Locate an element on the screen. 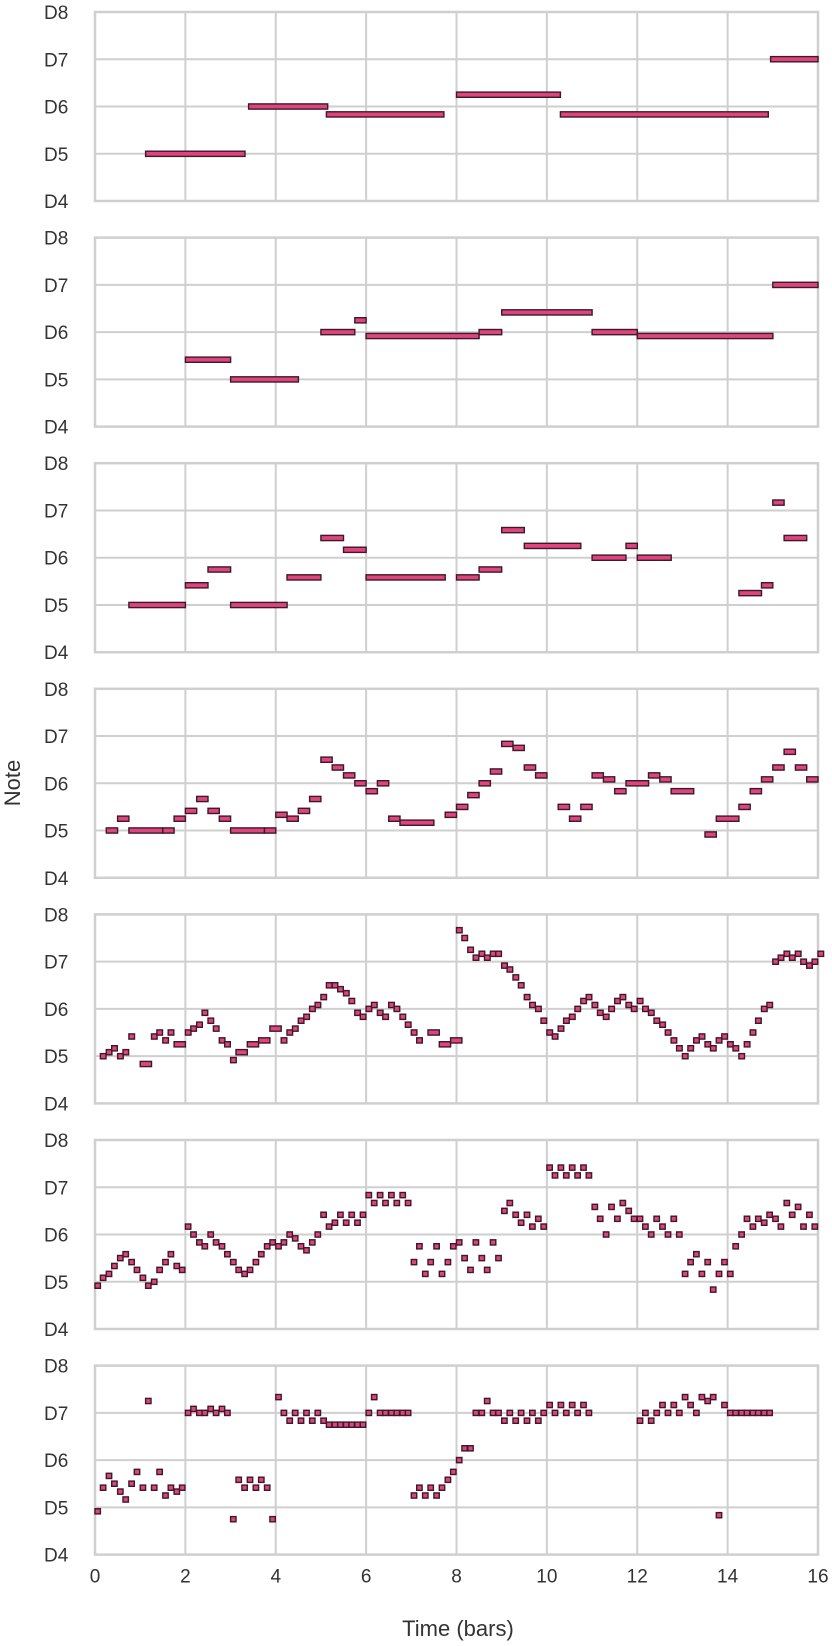  y-tick-label: D6 is located at coordinates (56, 1461).